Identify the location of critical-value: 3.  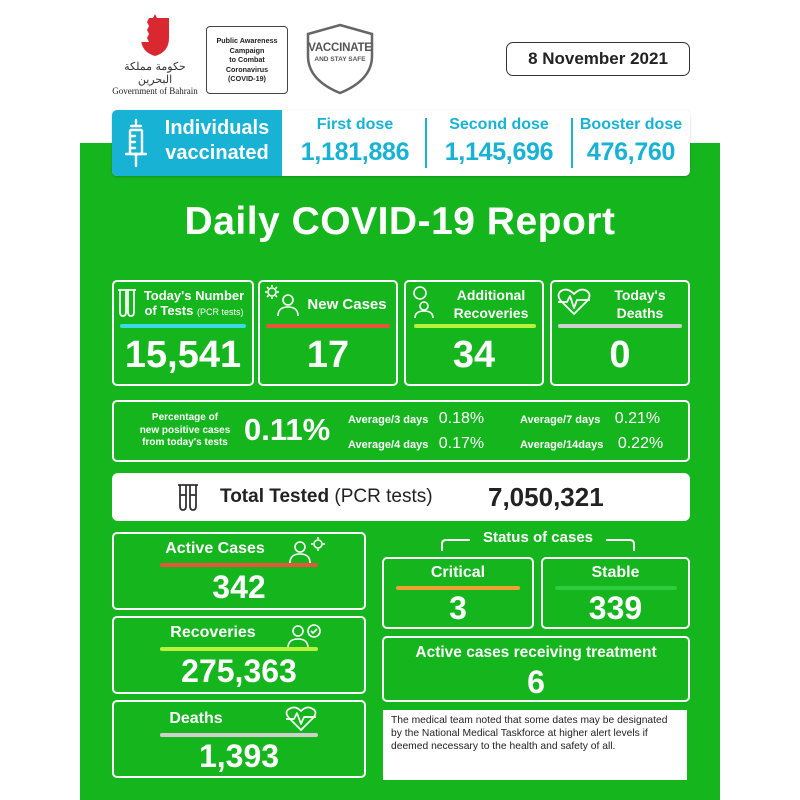
(458, 608).